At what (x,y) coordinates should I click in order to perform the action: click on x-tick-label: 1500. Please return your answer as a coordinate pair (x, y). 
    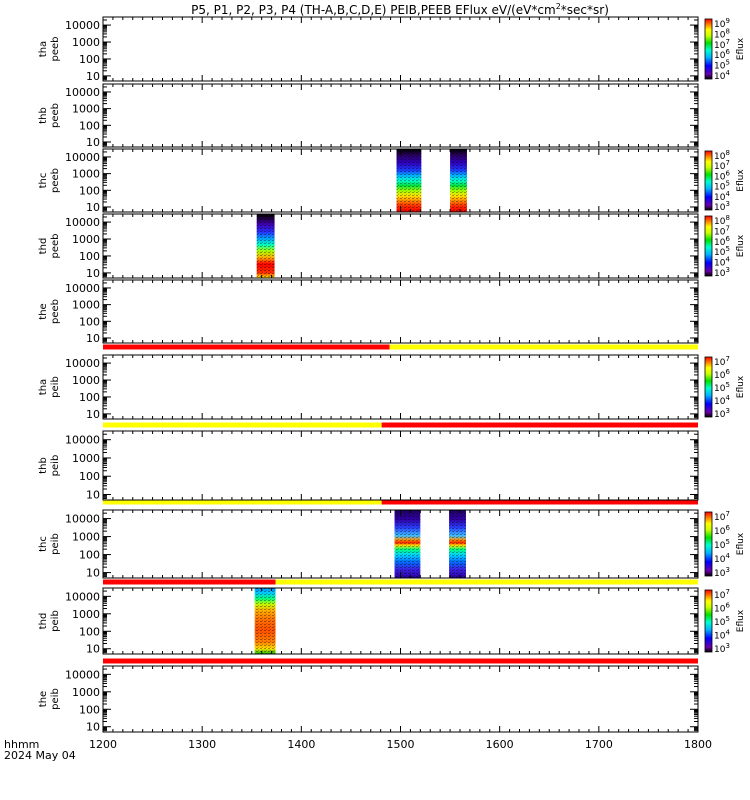
    Looking at the image, I should click on (401, 744).